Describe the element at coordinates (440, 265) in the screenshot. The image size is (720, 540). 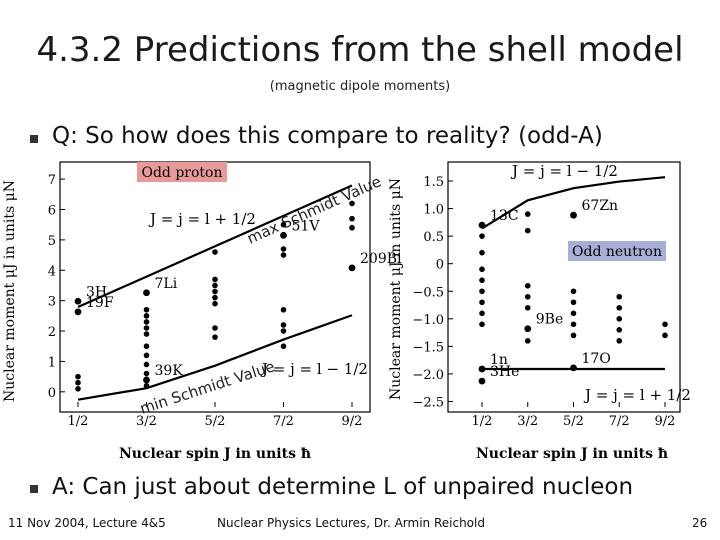
I see `neutron-y-tick-label: 0` at that location.